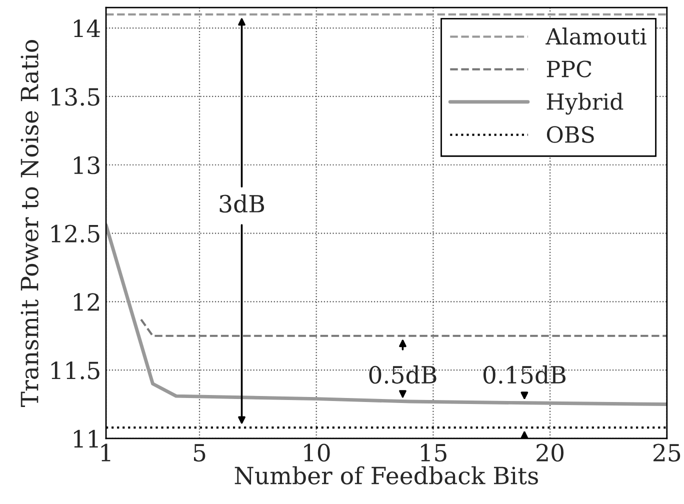  I want to click on y-tick-label: 11, so click(86, 439).